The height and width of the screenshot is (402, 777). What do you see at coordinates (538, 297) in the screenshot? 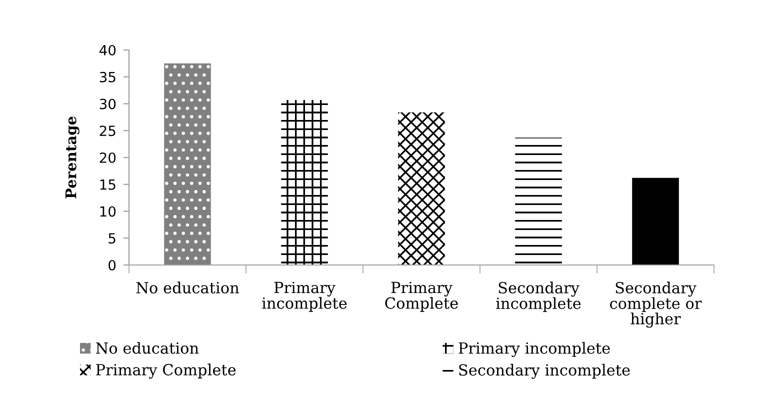
I see `x-tick-label: Secondary incomplete` at bounding box center [538, 297].